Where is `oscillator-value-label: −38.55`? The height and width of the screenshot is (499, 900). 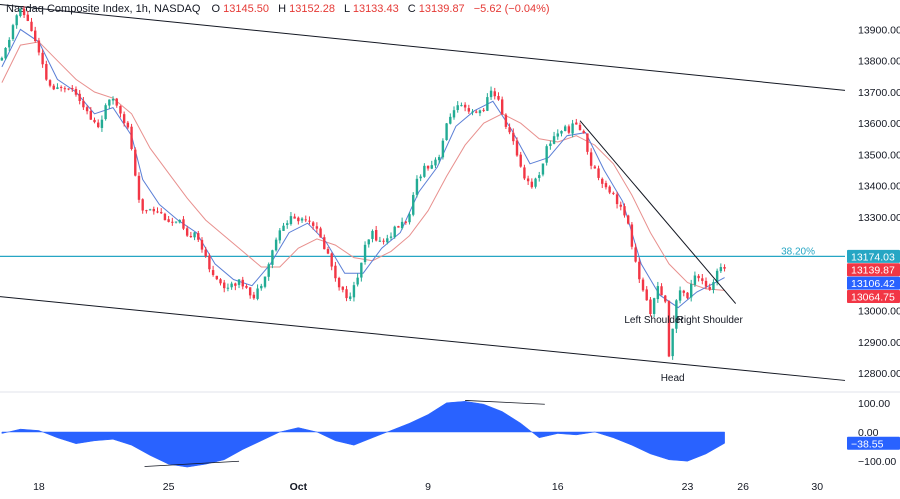 oscillator-value-label: −38.55 is located at coordinates (867, 444).